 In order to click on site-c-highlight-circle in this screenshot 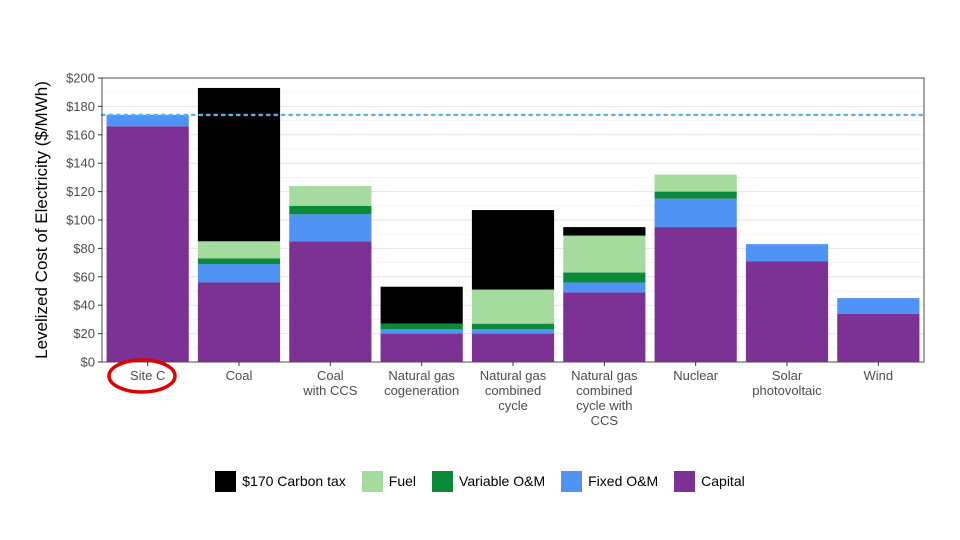, I will do `click(142, 376)`.